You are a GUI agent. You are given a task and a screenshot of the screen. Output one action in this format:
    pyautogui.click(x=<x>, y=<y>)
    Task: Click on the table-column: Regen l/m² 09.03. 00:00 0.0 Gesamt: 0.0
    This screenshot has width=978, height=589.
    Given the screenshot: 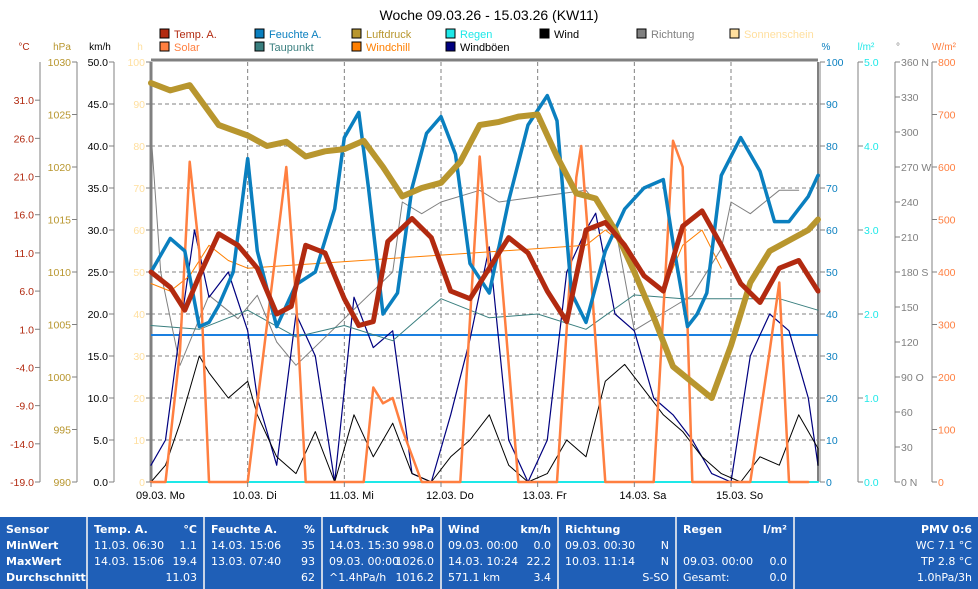 What is the action you would take?
    pyautogui.click(x=736, y=553)
    